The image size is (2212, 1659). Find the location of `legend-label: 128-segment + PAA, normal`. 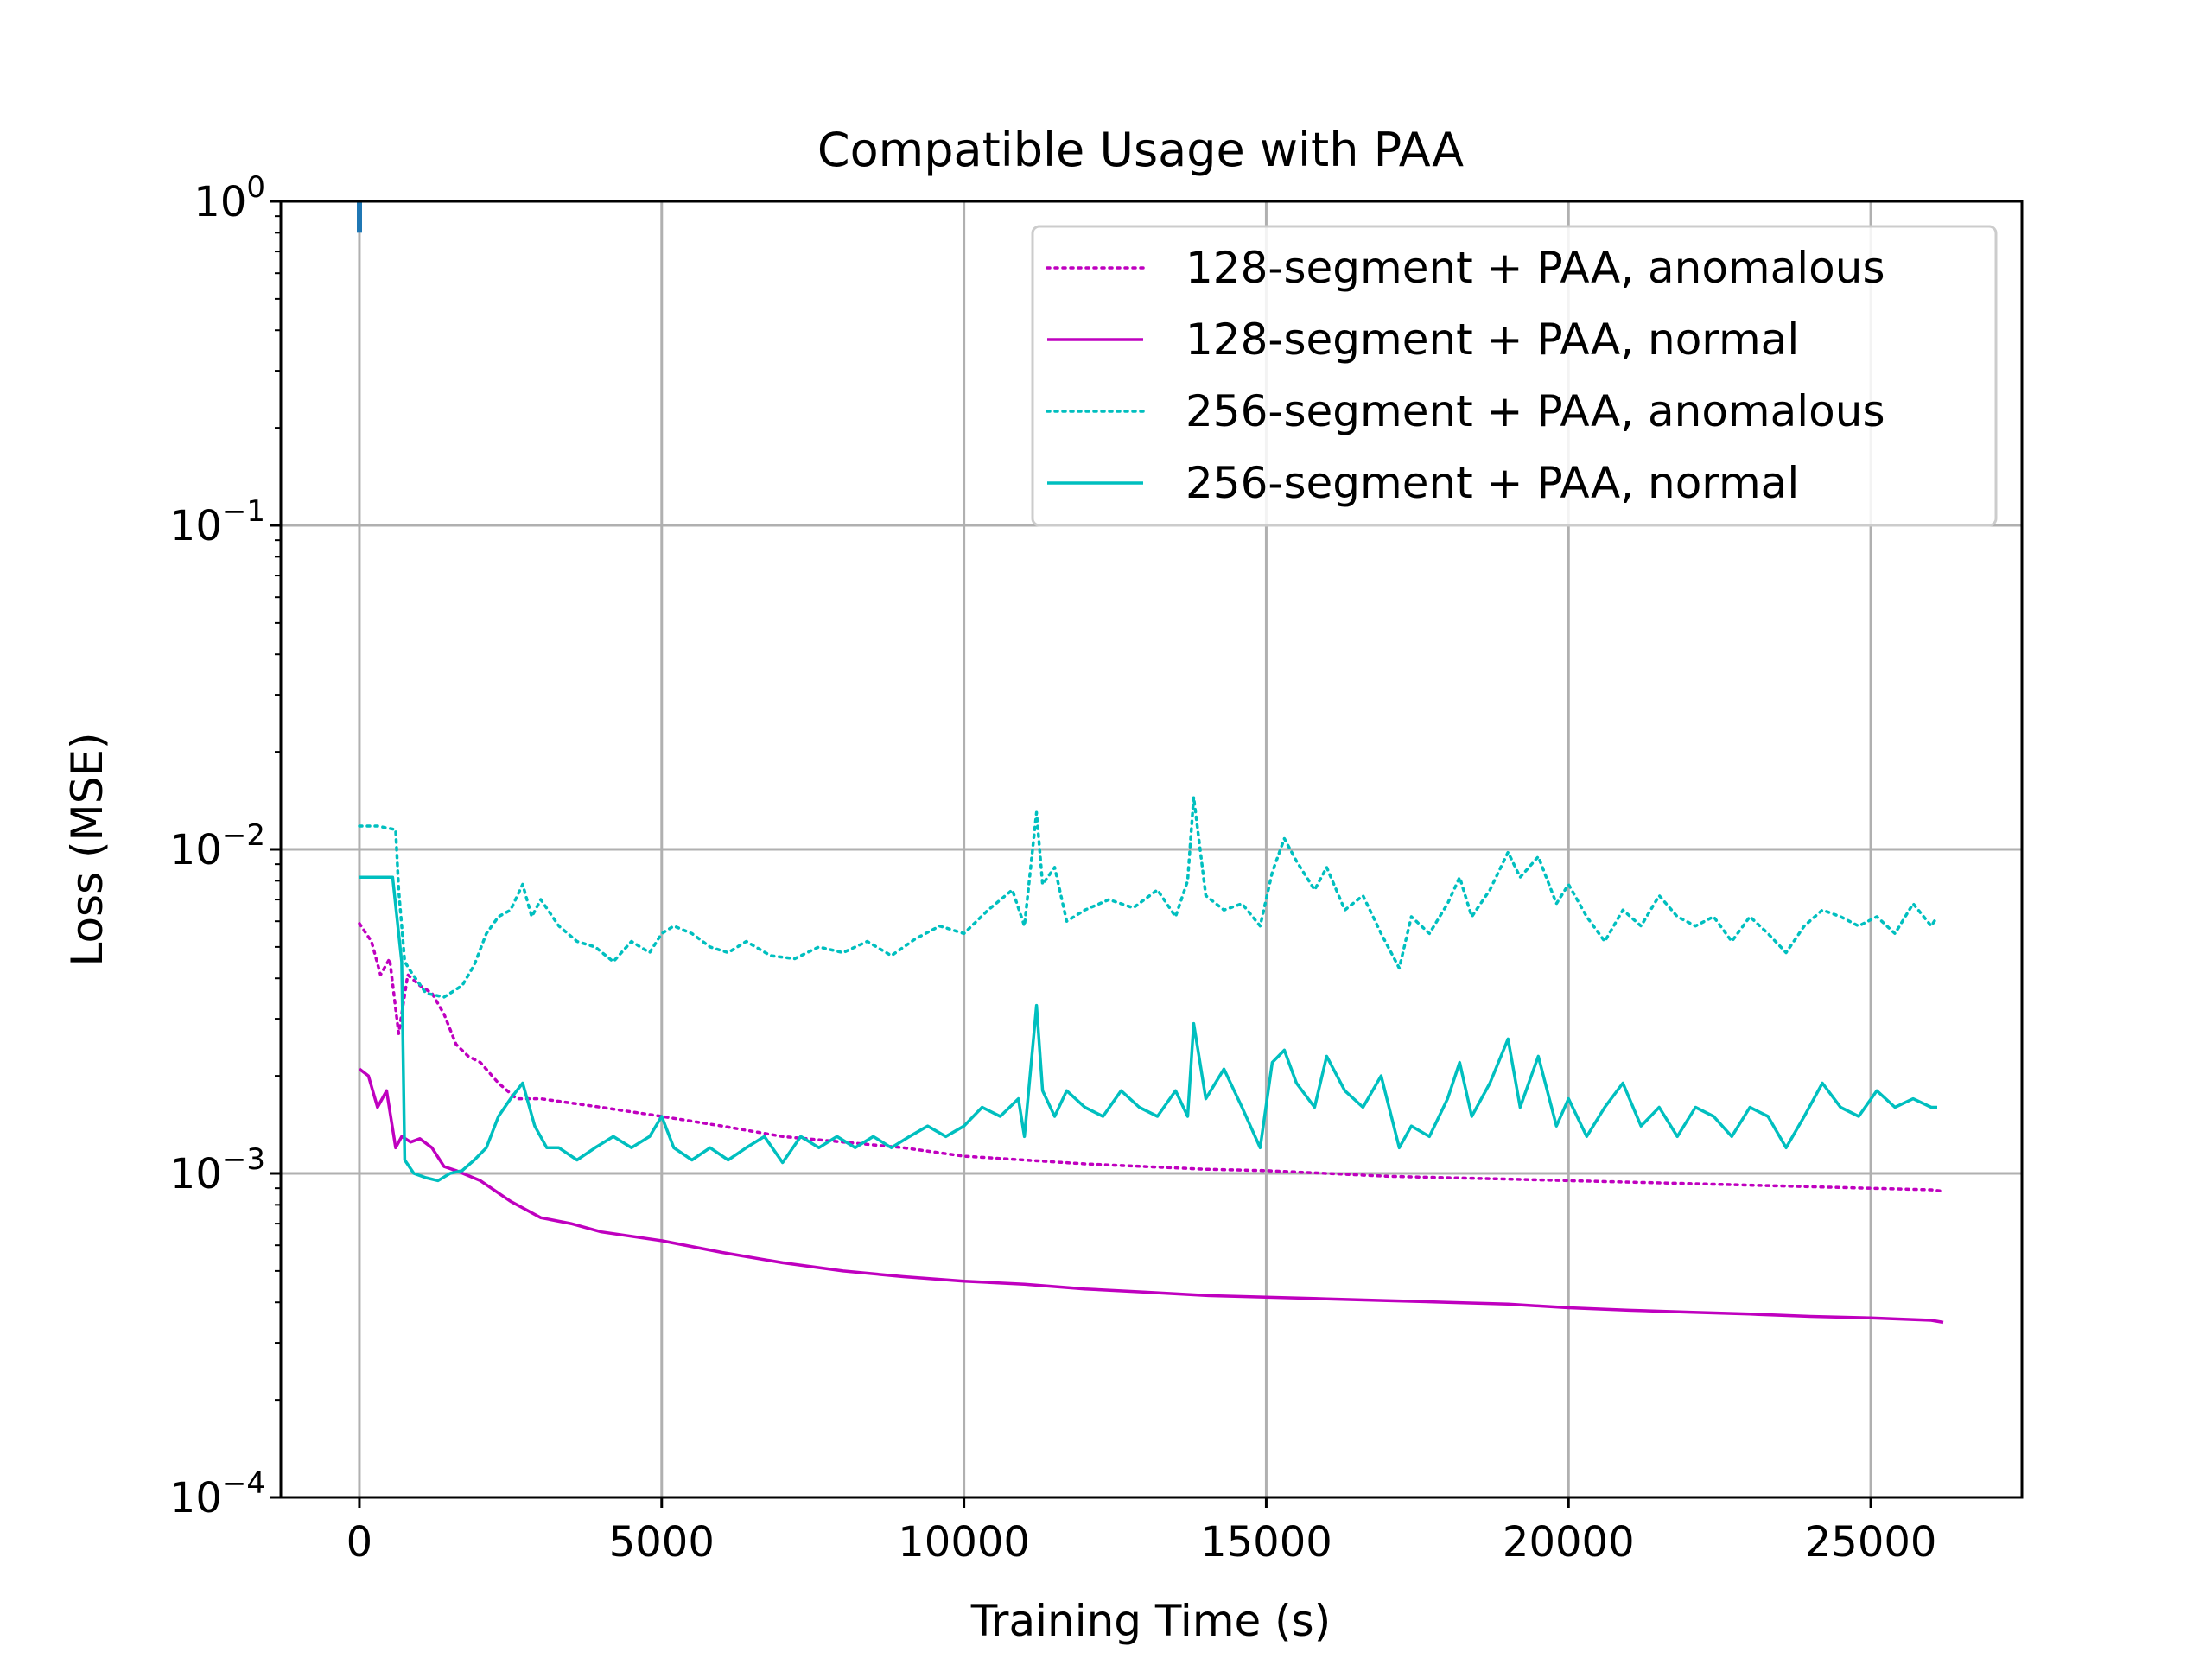

legend-label: 128-segment + PAA, normal is located at coordinates (1492, 340).